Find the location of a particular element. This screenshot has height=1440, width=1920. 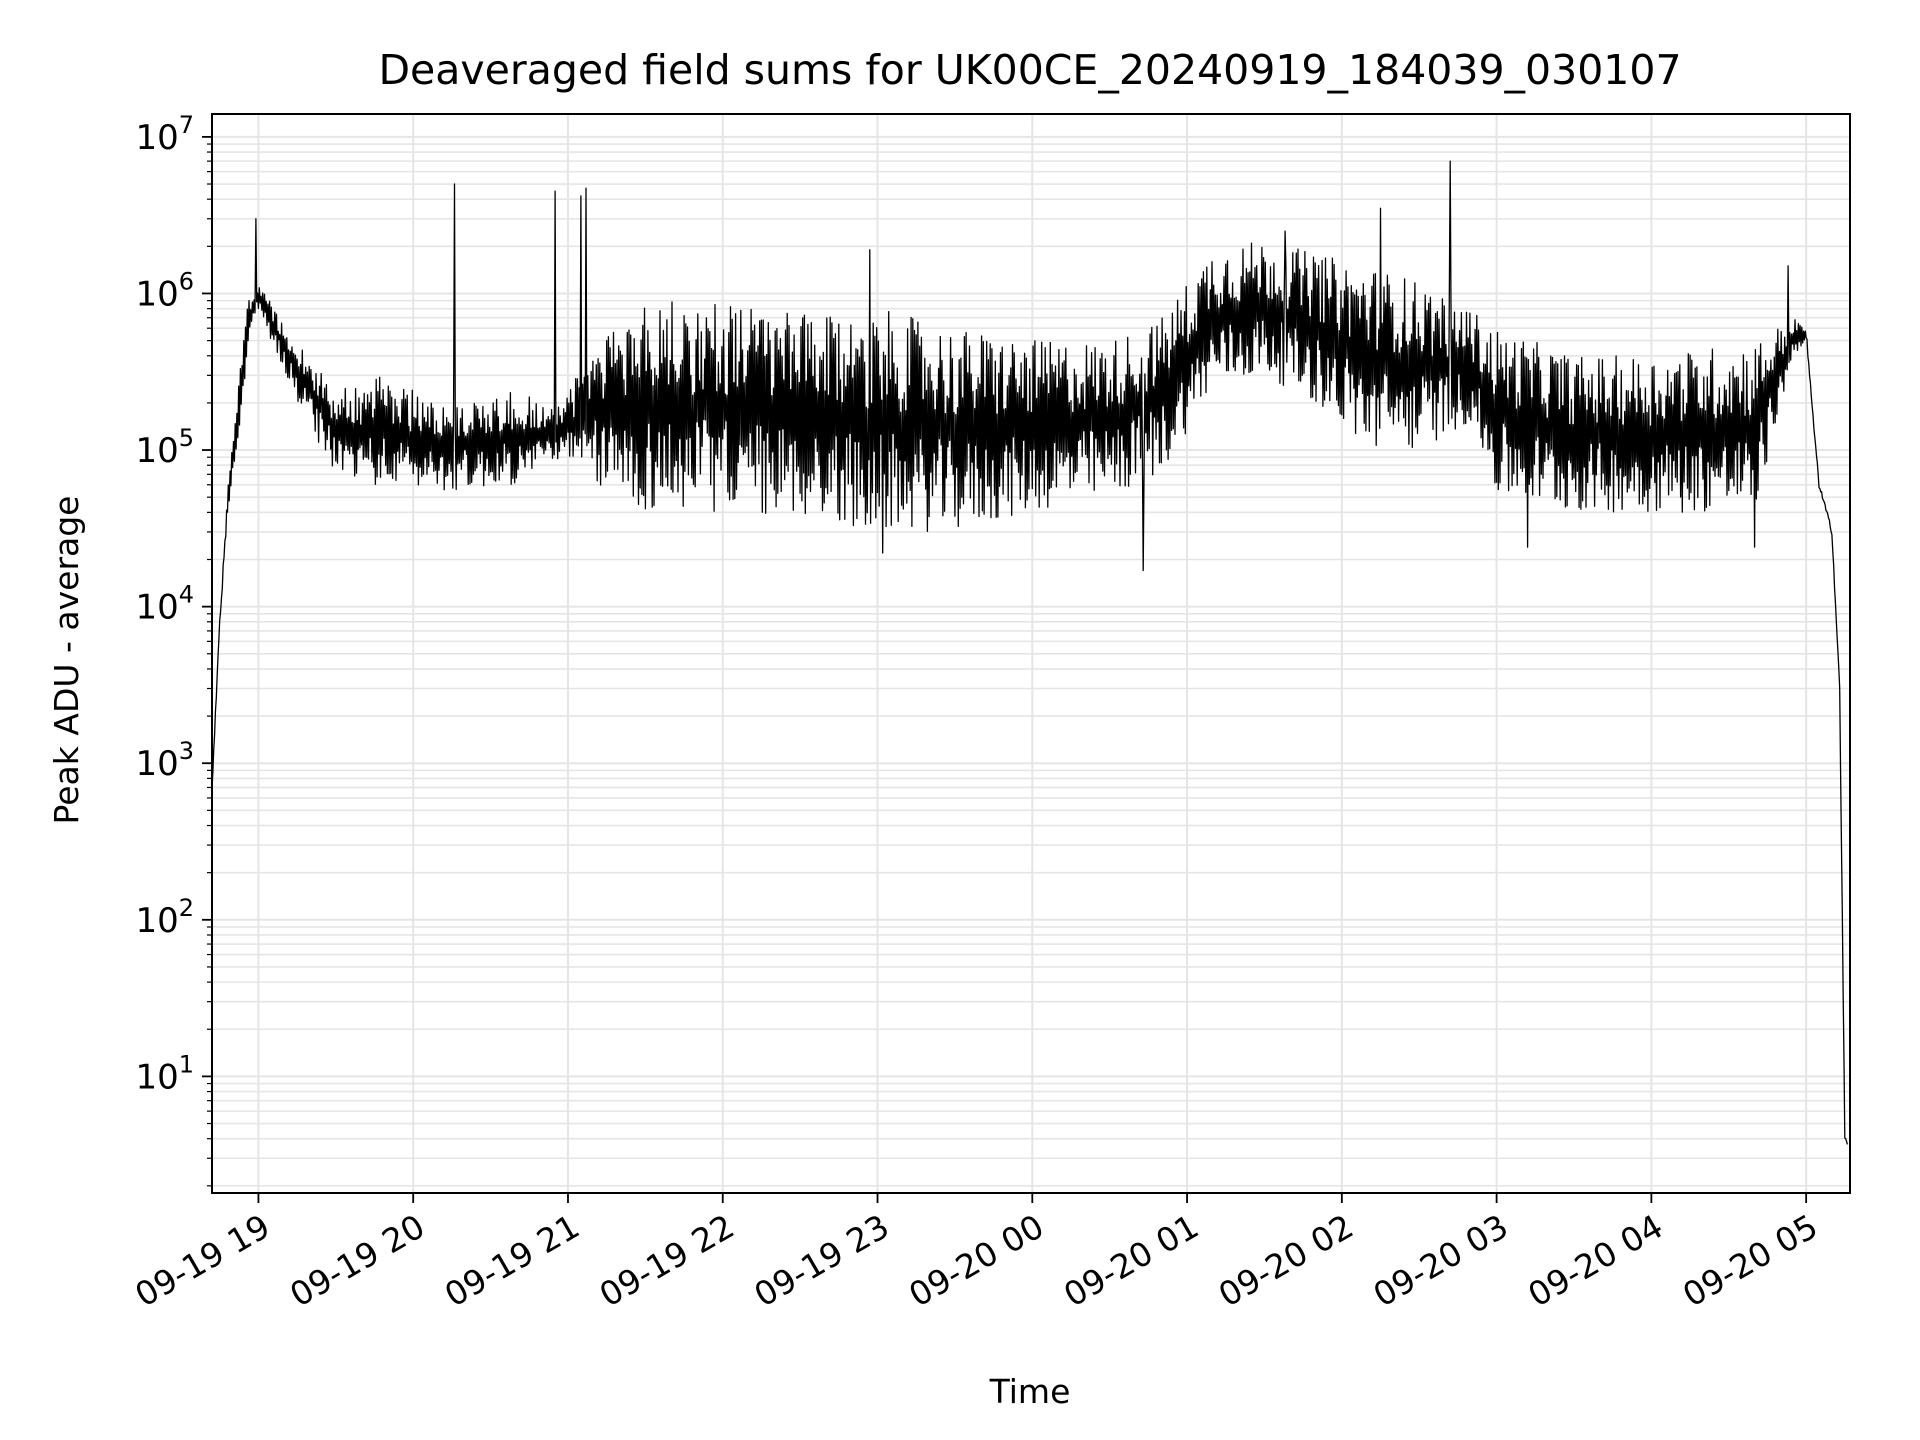

y-tick-label: 10⁴ is located at coordinates (164, 604).